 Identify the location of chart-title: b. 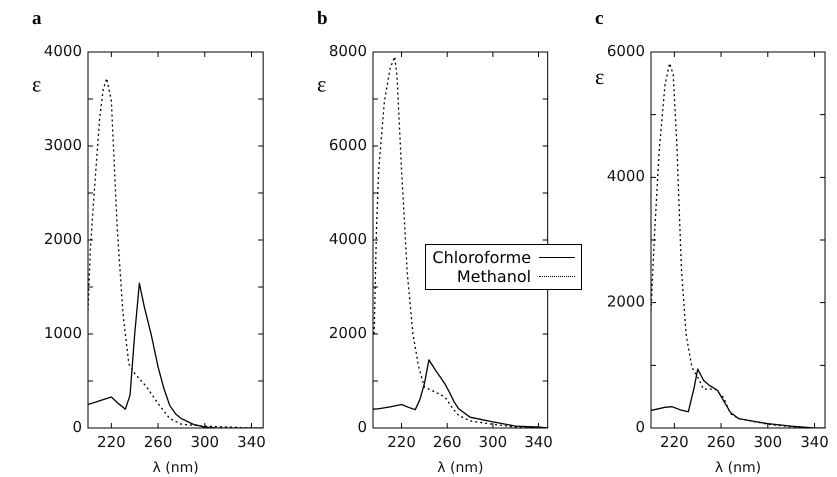
(322, 18).